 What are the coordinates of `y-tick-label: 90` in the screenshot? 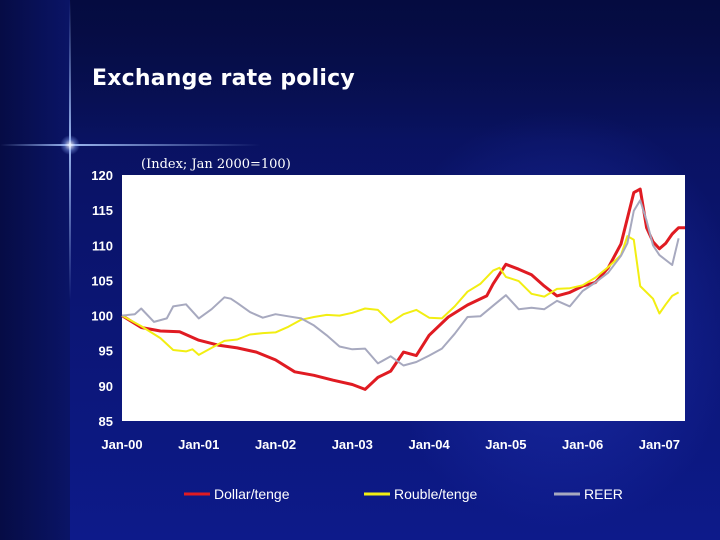 It's located at (106, 386).